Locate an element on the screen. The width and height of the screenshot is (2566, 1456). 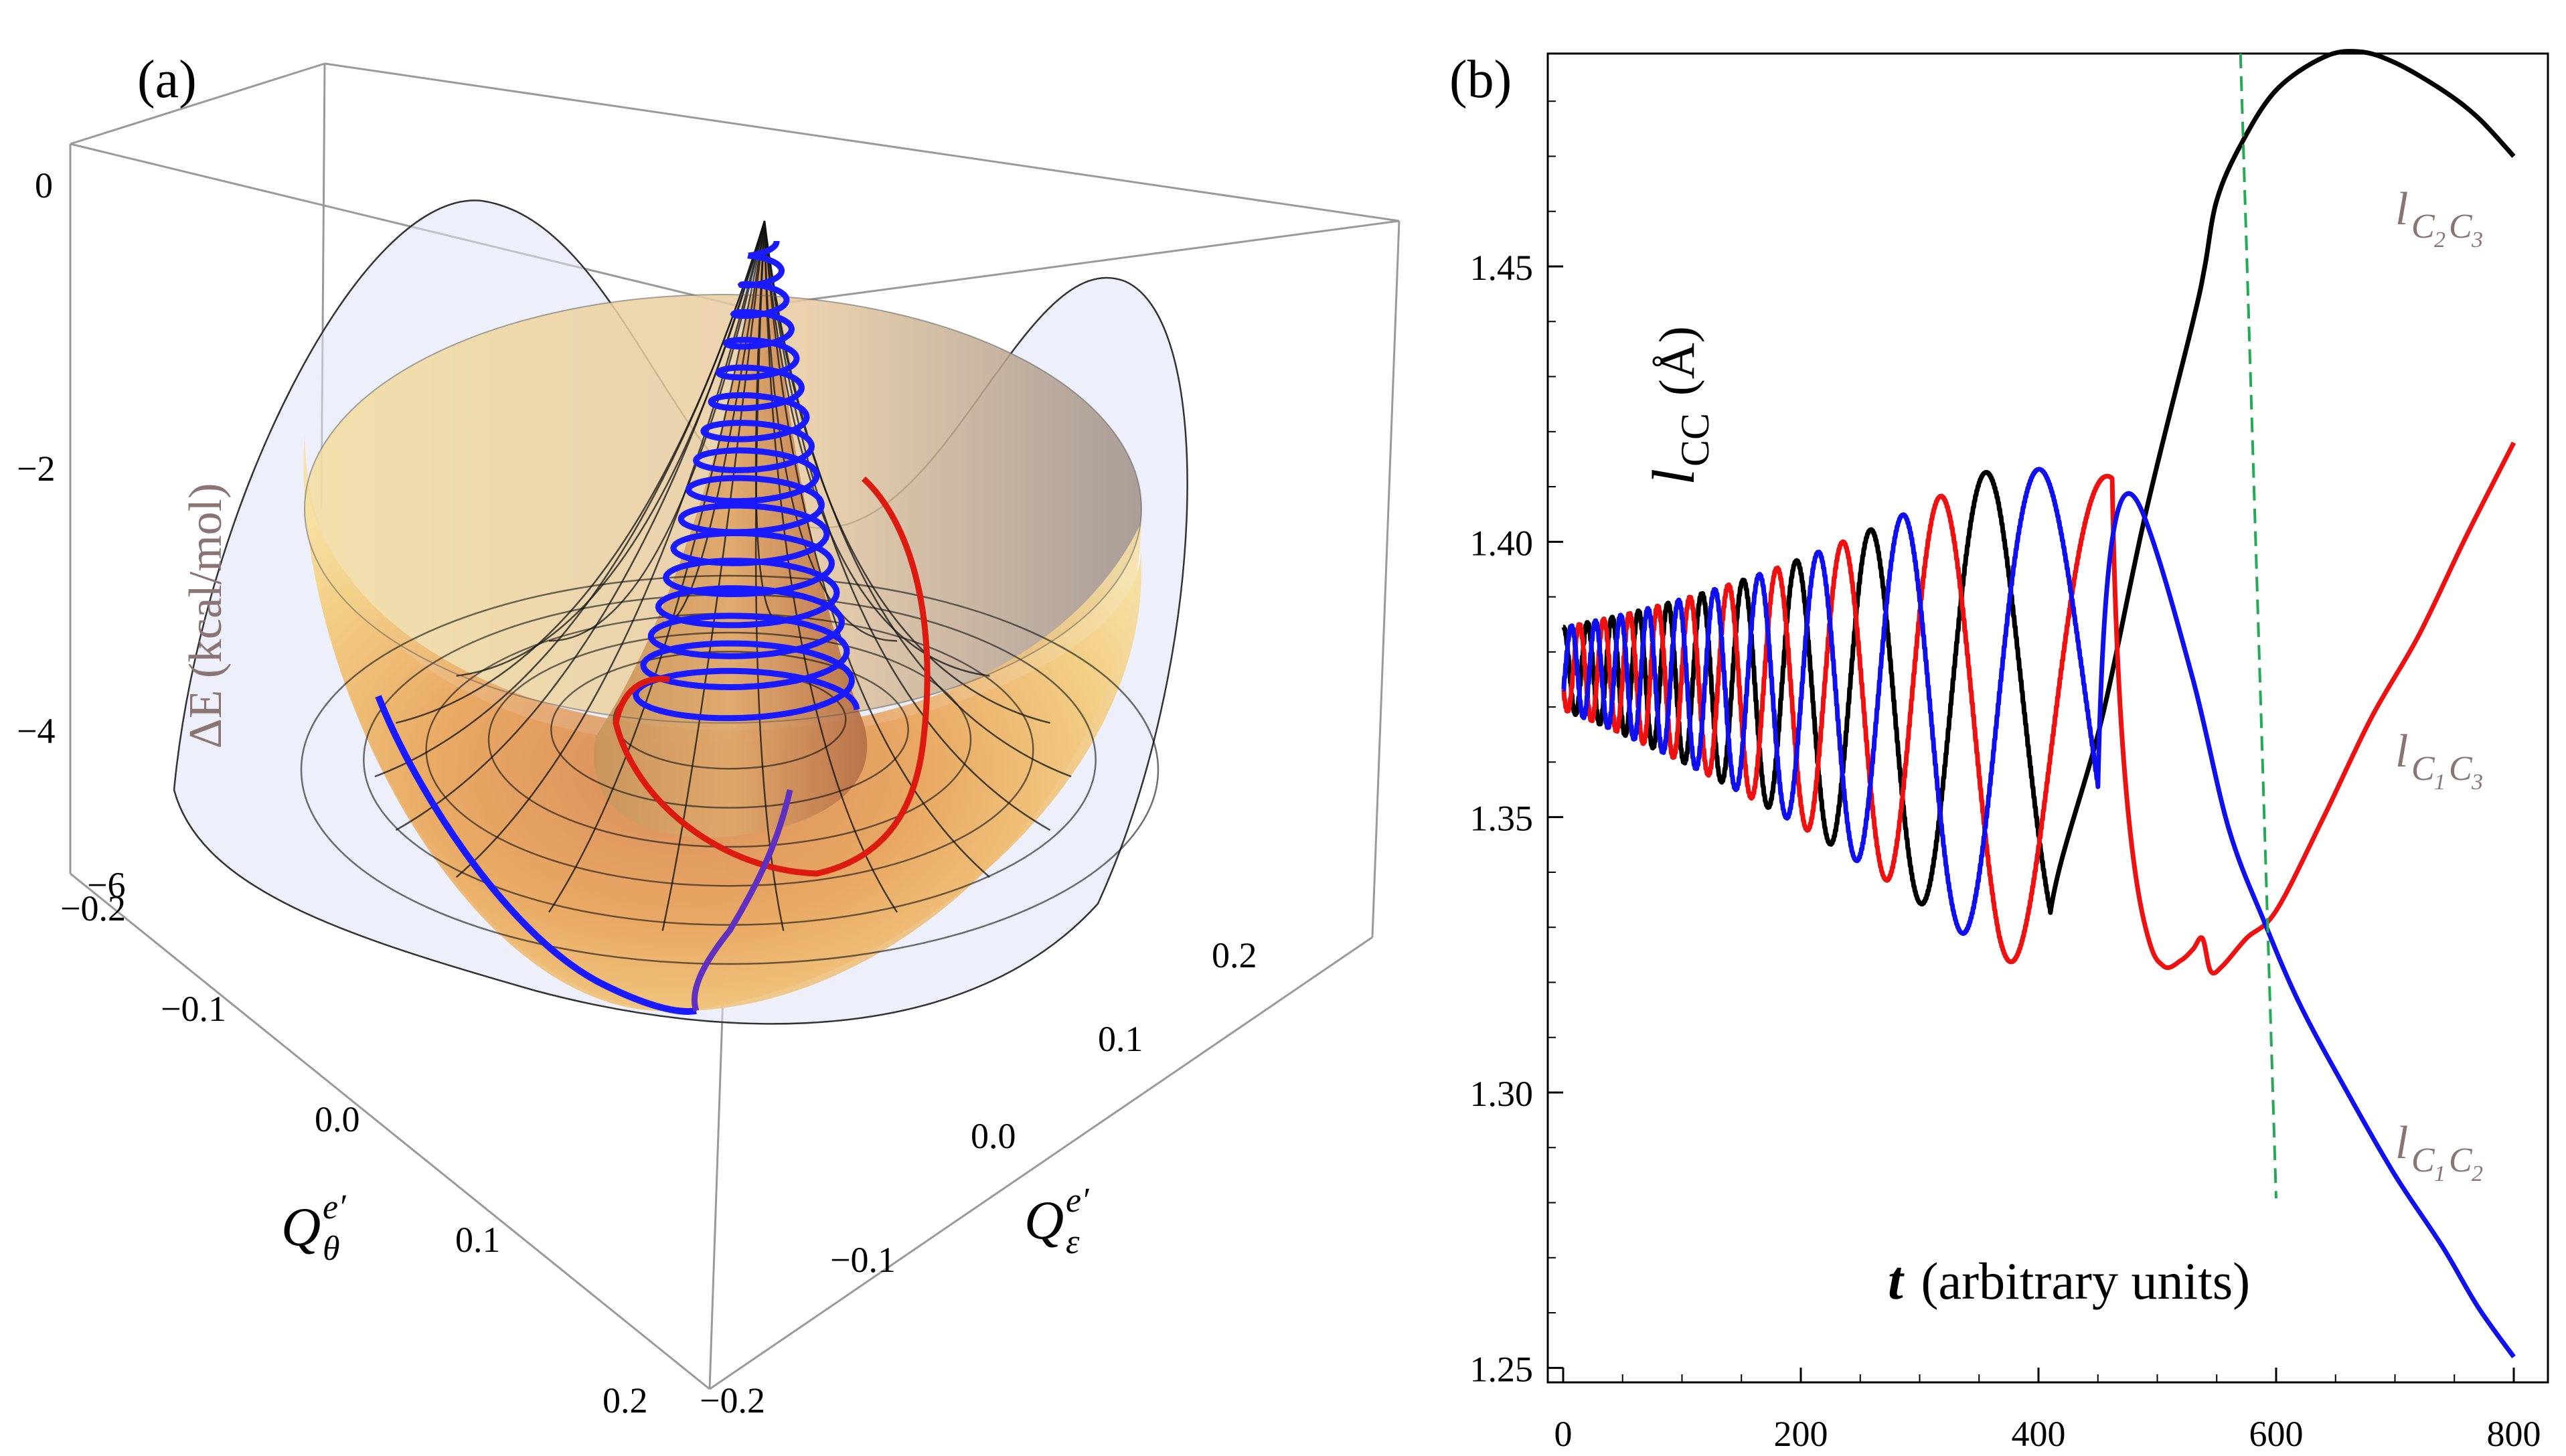
q-theta-subscript: θ is located at coordinates (331, 1249).